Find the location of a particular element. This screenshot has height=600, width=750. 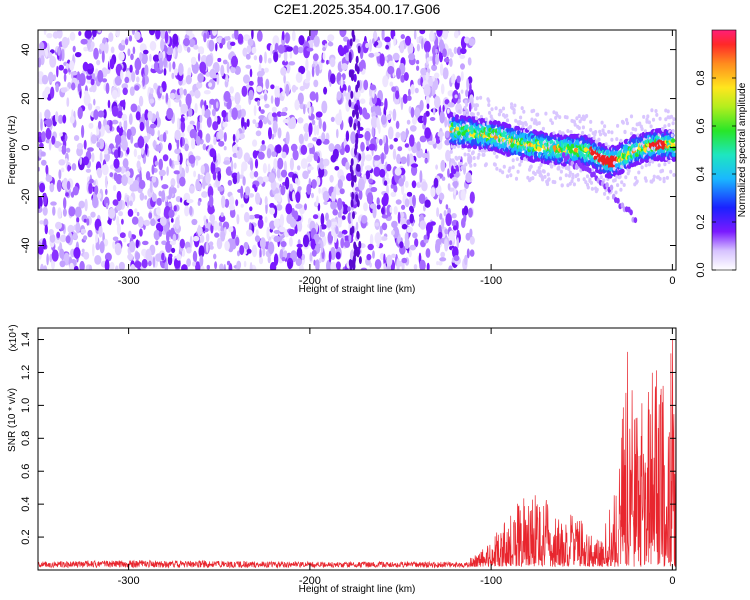

figure-title: C2E1.2025.354.00.17.G06 is located at coordinates (357, 9).